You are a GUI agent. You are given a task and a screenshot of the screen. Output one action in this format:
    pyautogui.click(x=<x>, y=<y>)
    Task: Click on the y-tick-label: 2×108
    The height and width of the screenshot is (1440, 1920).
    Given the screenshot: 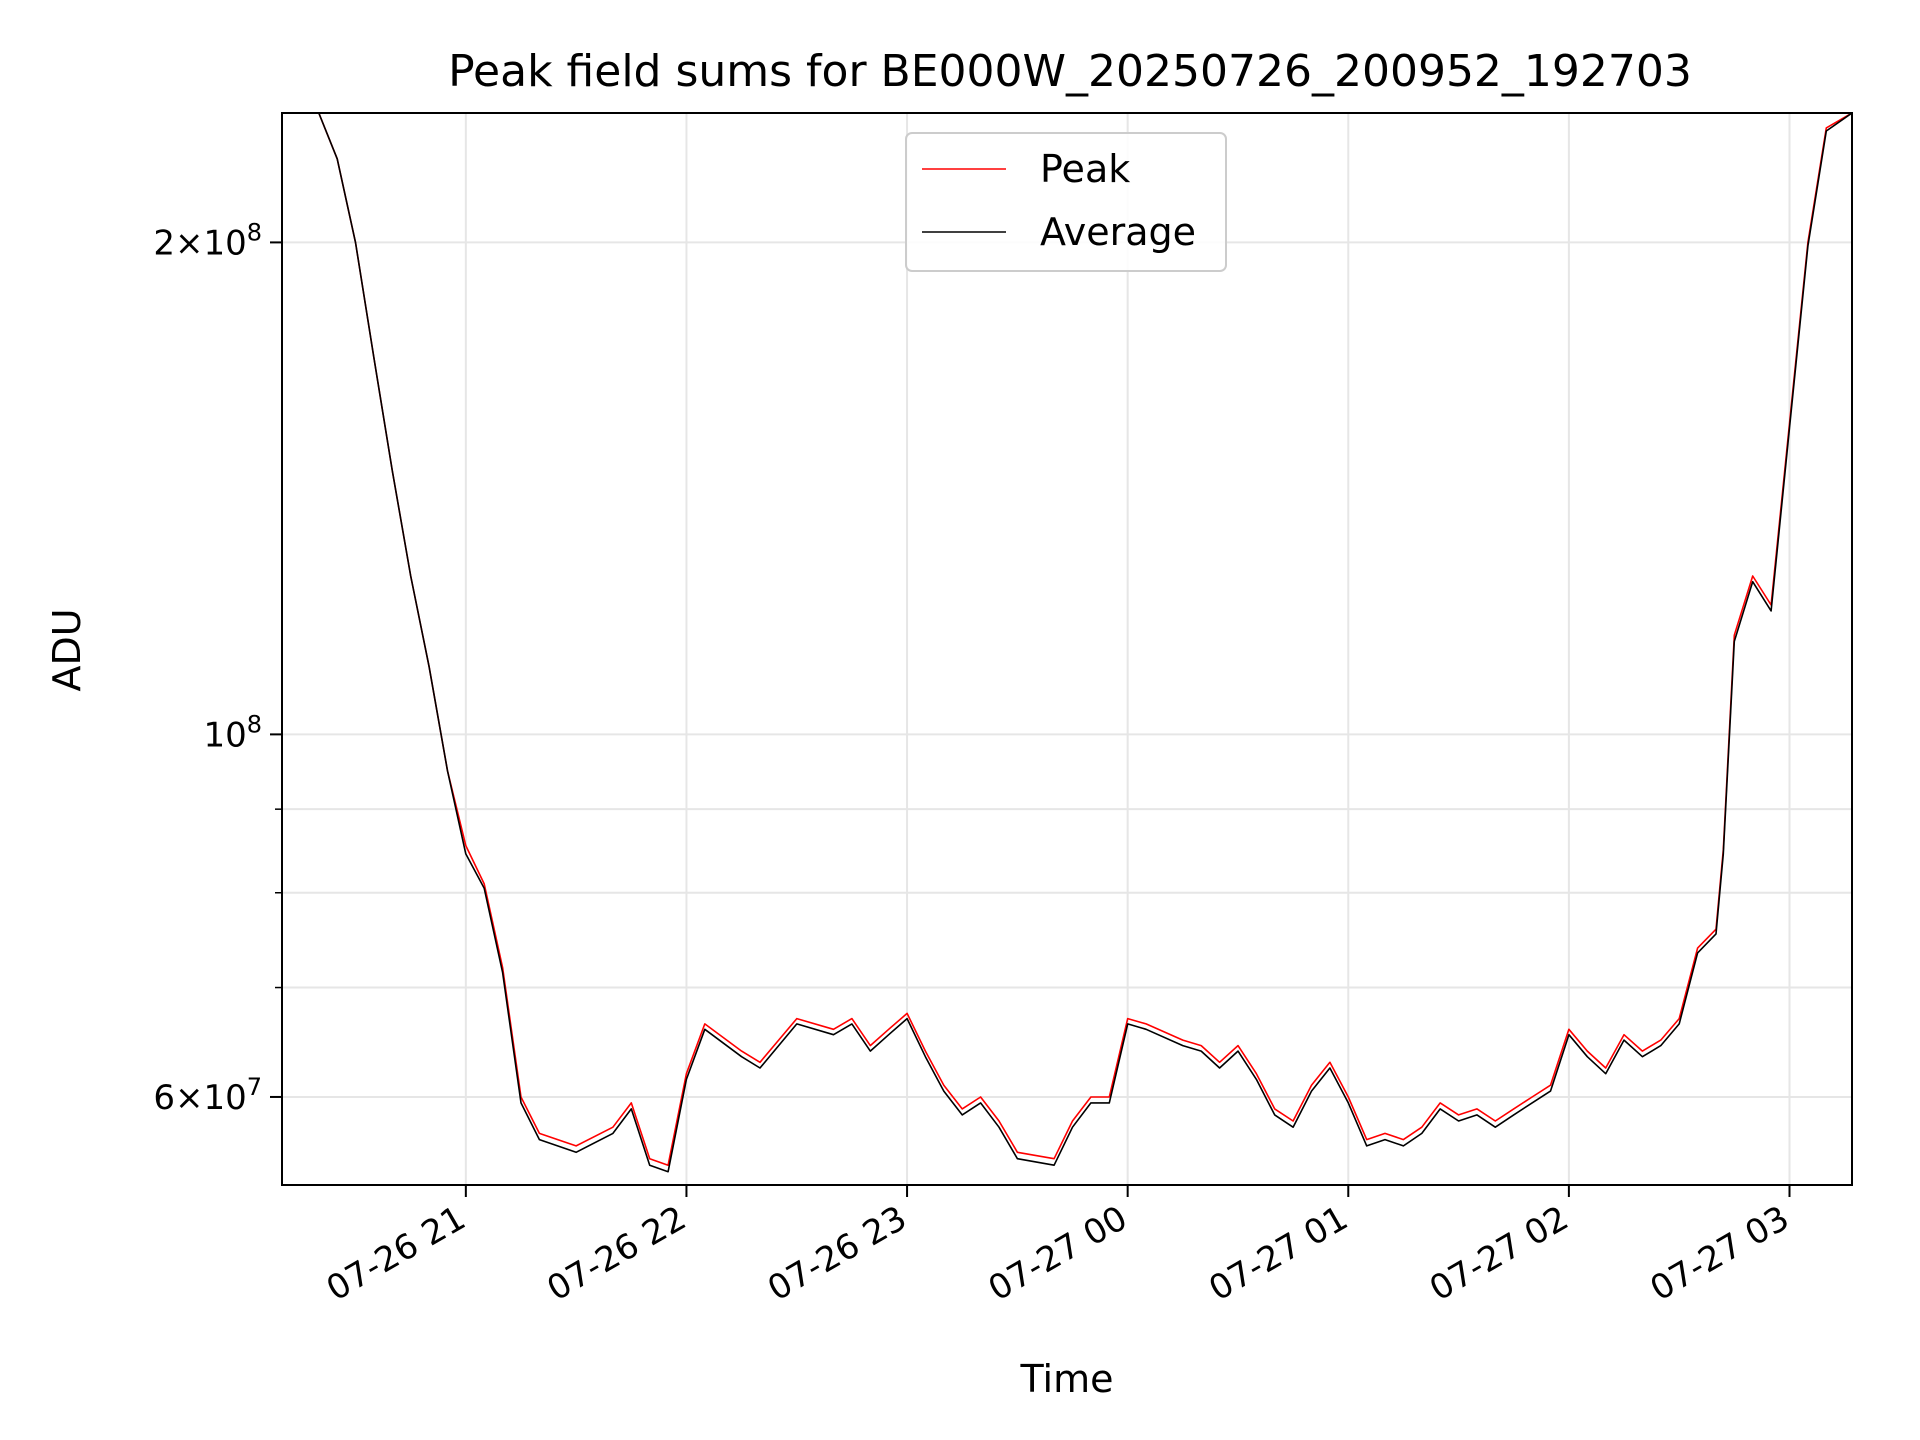 What is the action you would take?
    pyautogui.click(x=207, y=240)
    